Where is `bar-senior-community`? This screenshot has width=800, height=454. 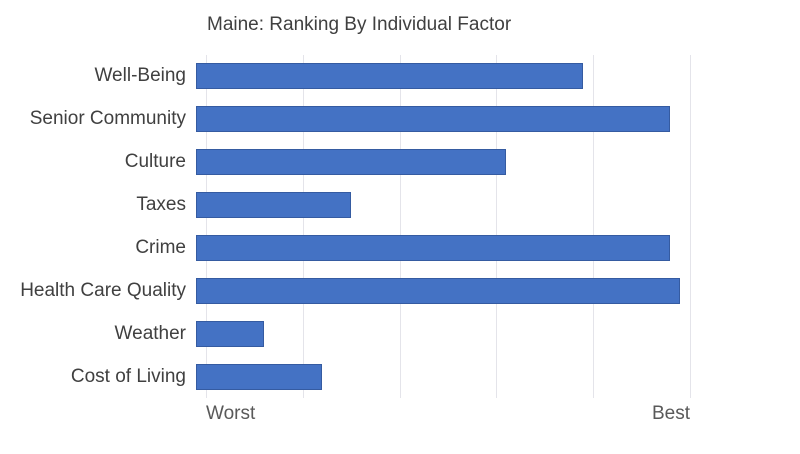
bar-senior-community is located at coordinates (433, 119).